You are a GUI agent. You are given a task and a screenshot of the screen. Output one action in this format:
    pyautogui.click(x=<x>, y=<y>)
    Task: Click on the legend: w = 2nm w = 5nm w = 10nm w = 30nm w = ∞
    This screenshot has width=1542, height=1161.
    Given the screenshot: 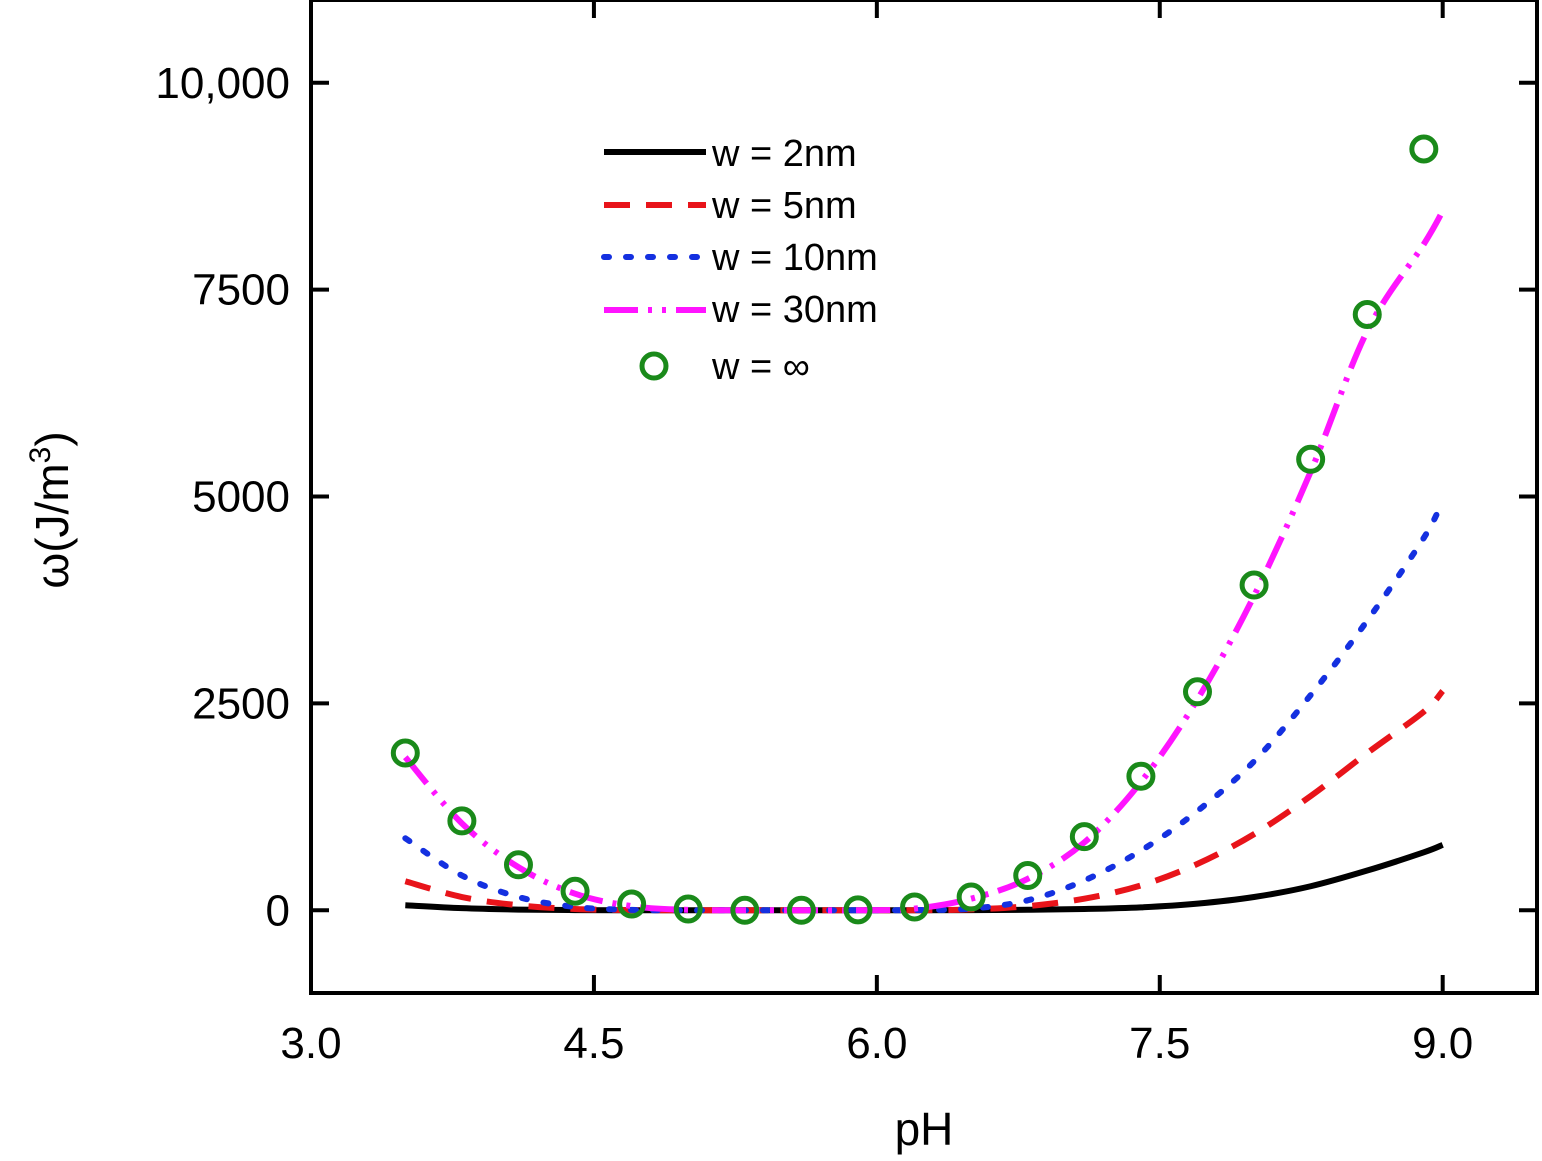 What is the action you would take?
    pyautogui.click(x=739, y=260)
    